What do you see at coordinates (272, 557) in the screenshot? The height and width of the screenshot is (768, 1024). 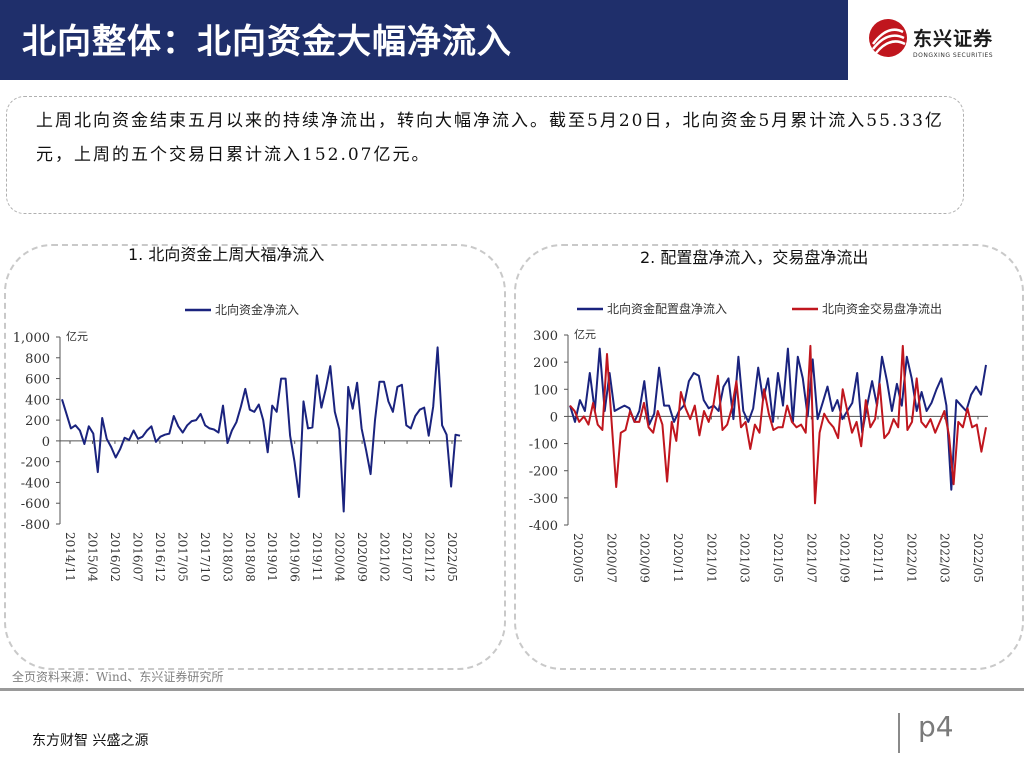 I see `chart1-x-tick-label: 2019/01` at bounding box center [272, 557].